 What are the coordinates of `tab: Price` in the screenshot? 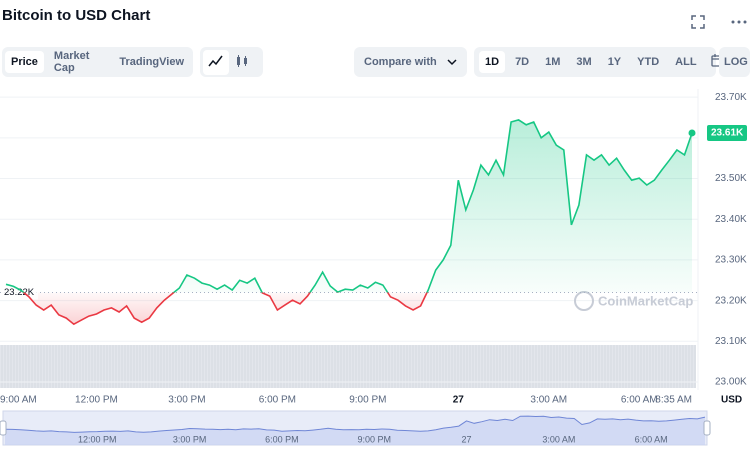 It's located at (24, 62).